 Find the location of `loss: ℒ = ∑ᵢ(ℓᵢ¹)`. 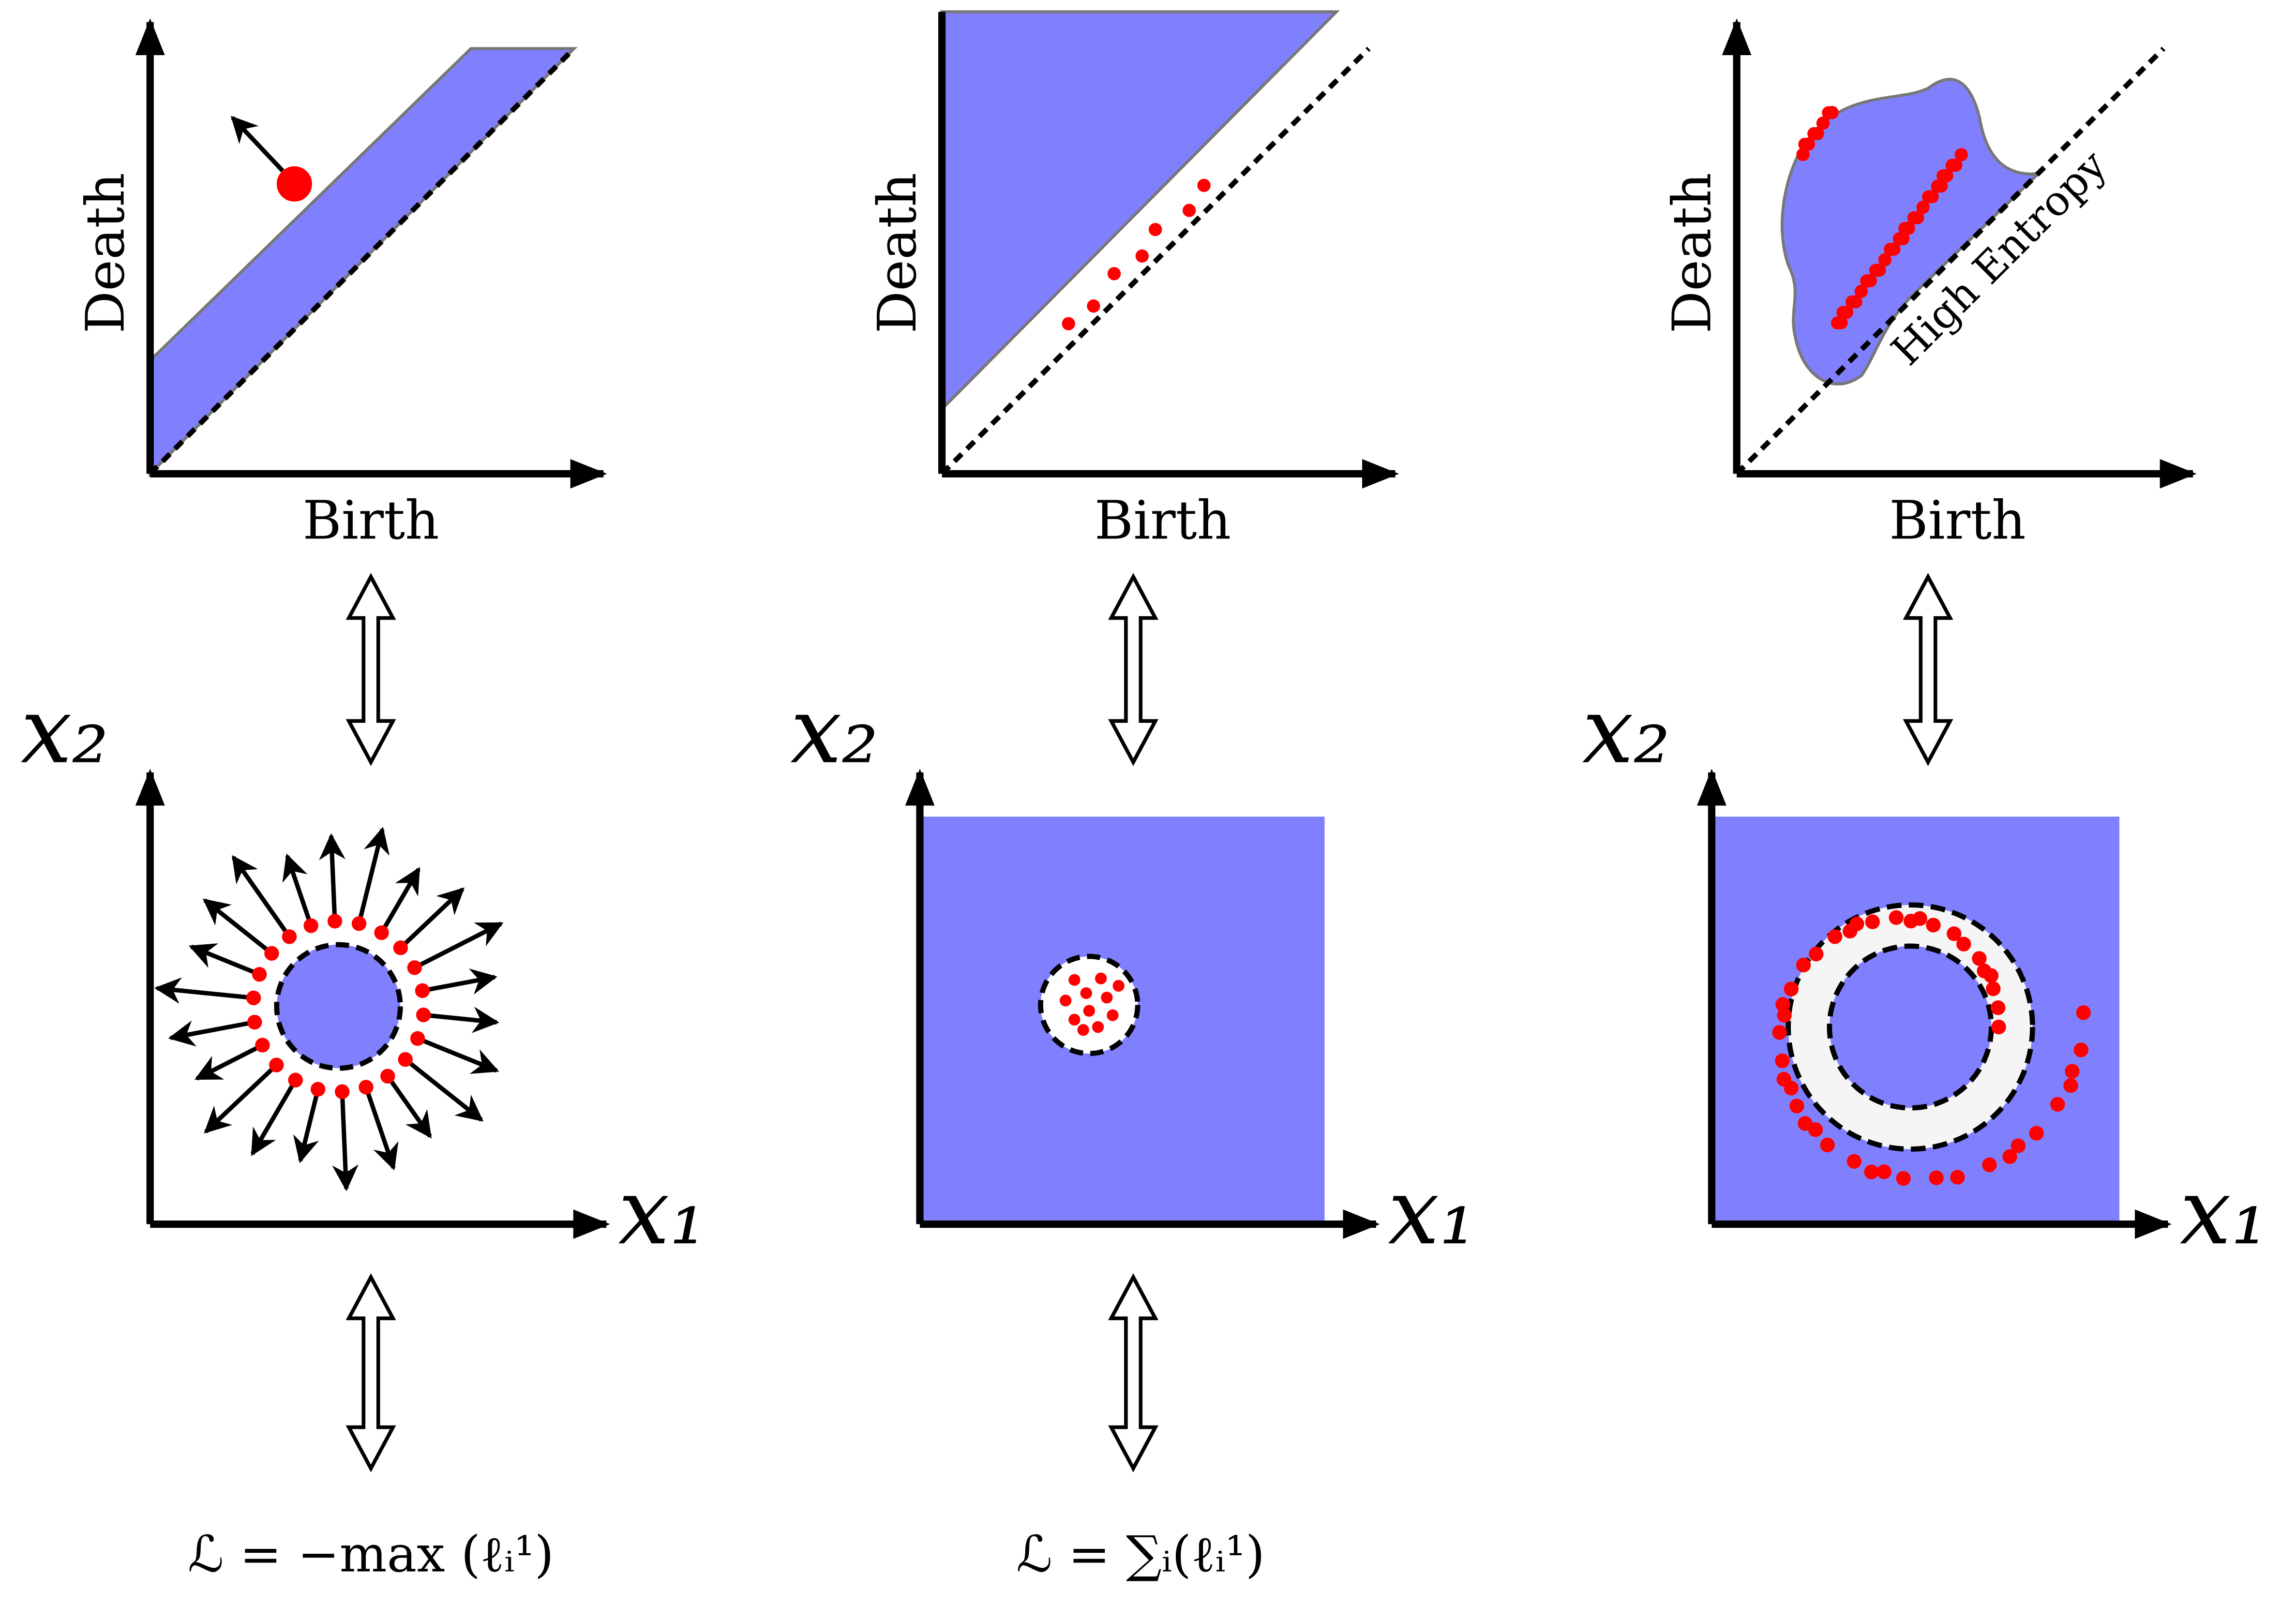

loss: ℒ = ∑ᵢ(ℓᵢ¹) is located at coordinates (1140, 1555).